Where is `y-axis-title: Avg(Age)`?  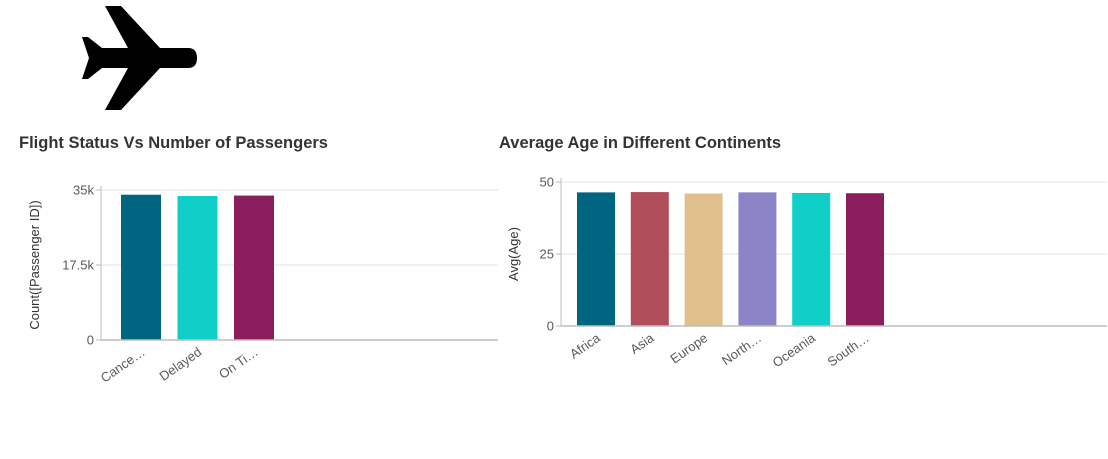 y-axis-title: Avg(Age) is located at coordinates (513, 254).